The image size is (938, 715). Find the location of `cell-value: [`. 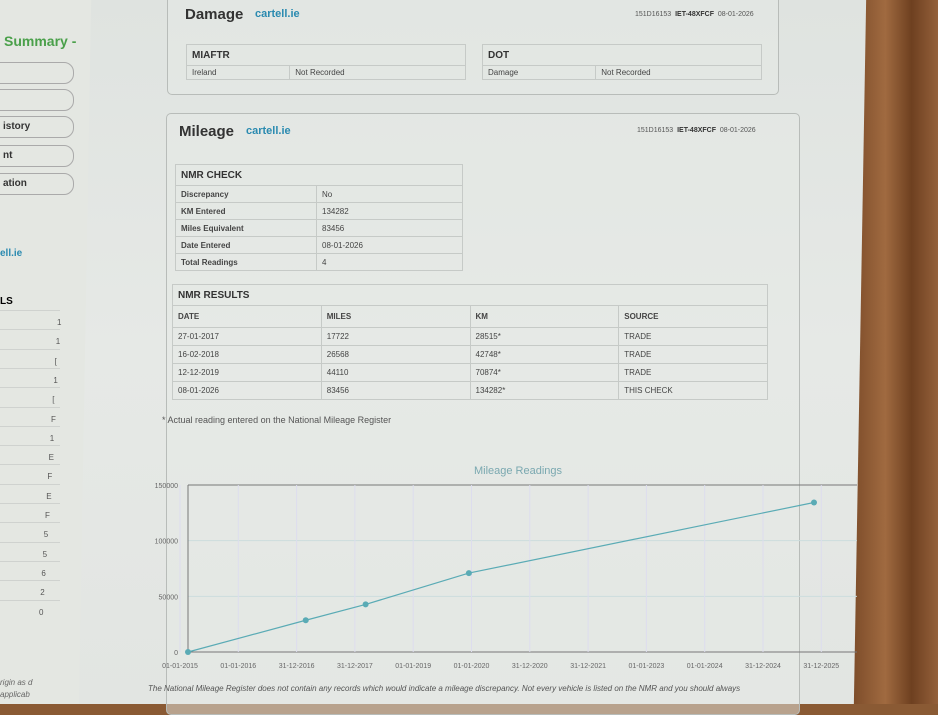

cell-value: [ is located at coordinates (53, 400).